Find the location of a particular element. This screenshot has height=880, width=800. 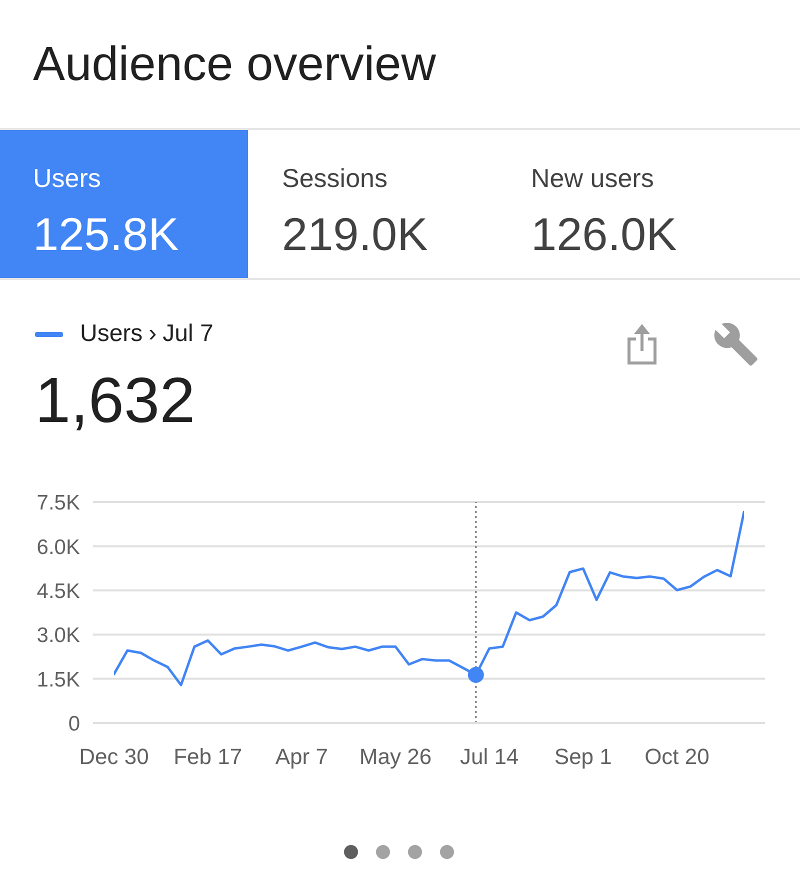

legend-label: Users is located at coordinates (111, 333).